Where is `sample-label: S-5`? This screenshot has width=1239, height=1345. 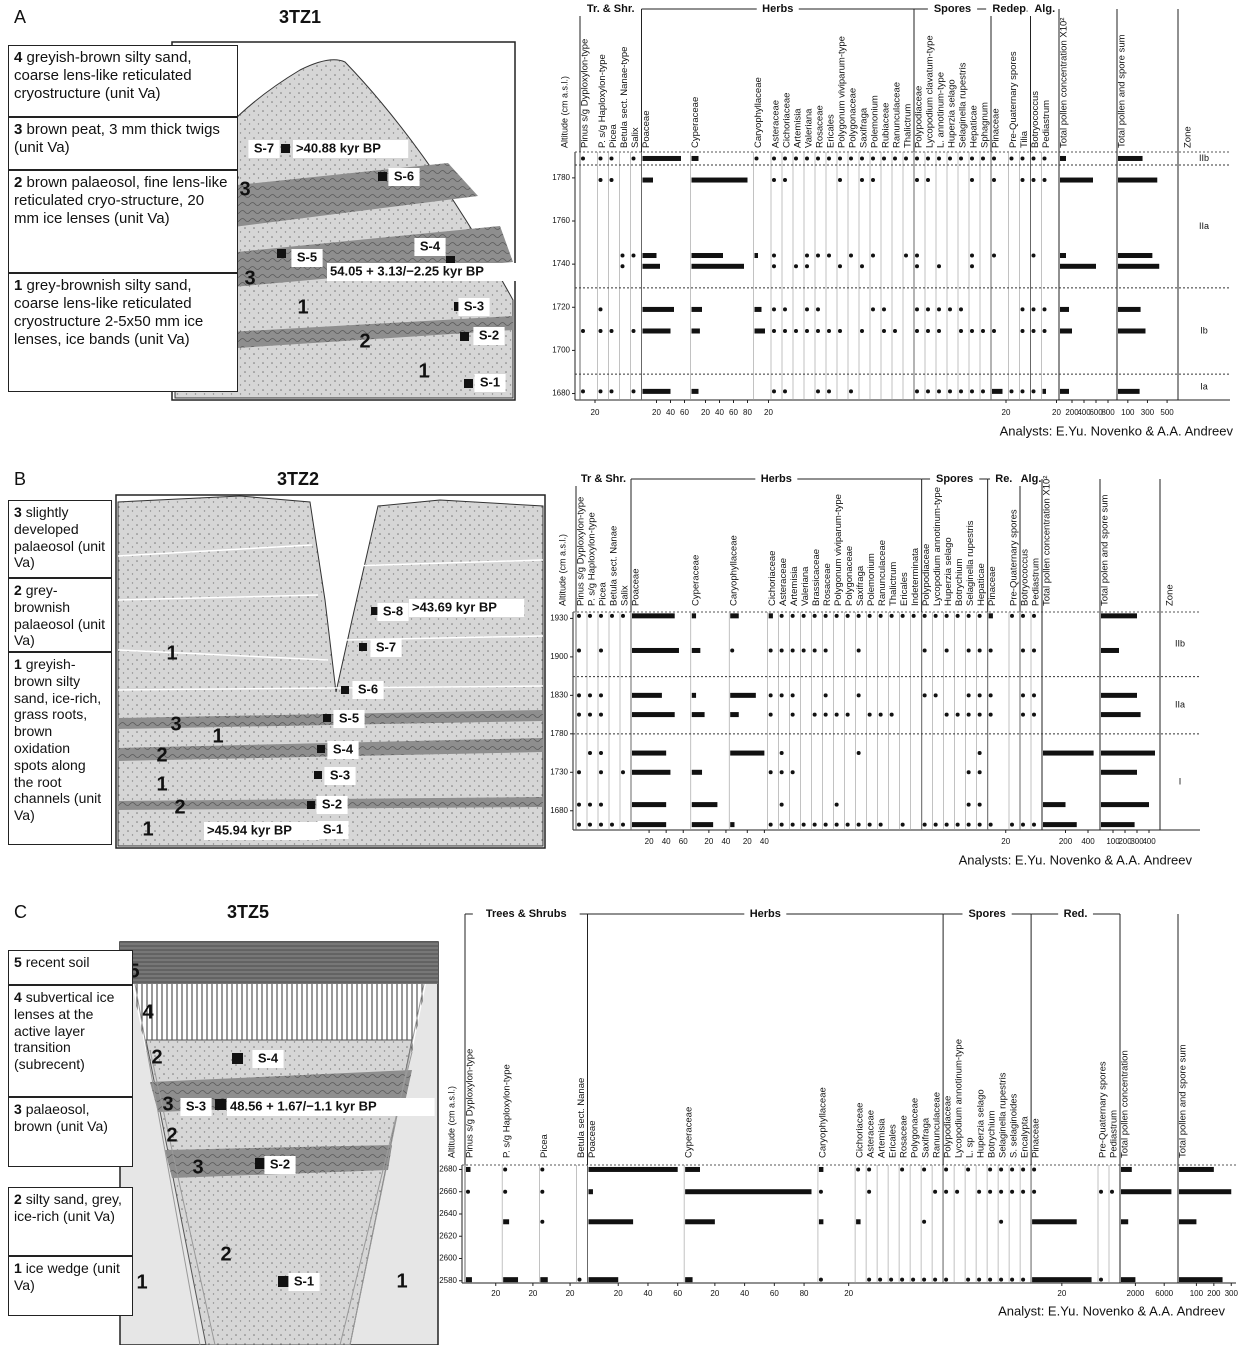
sample-label: S-5 is located at coordinates (349, 717).